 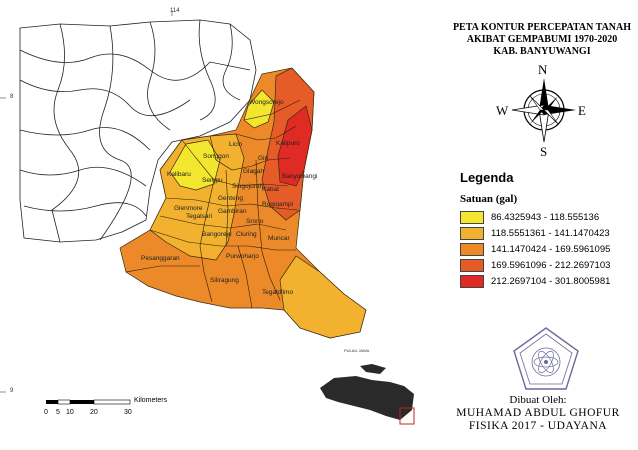 I want to click on label-muncar: Muncar, so click(x=279, y=238).